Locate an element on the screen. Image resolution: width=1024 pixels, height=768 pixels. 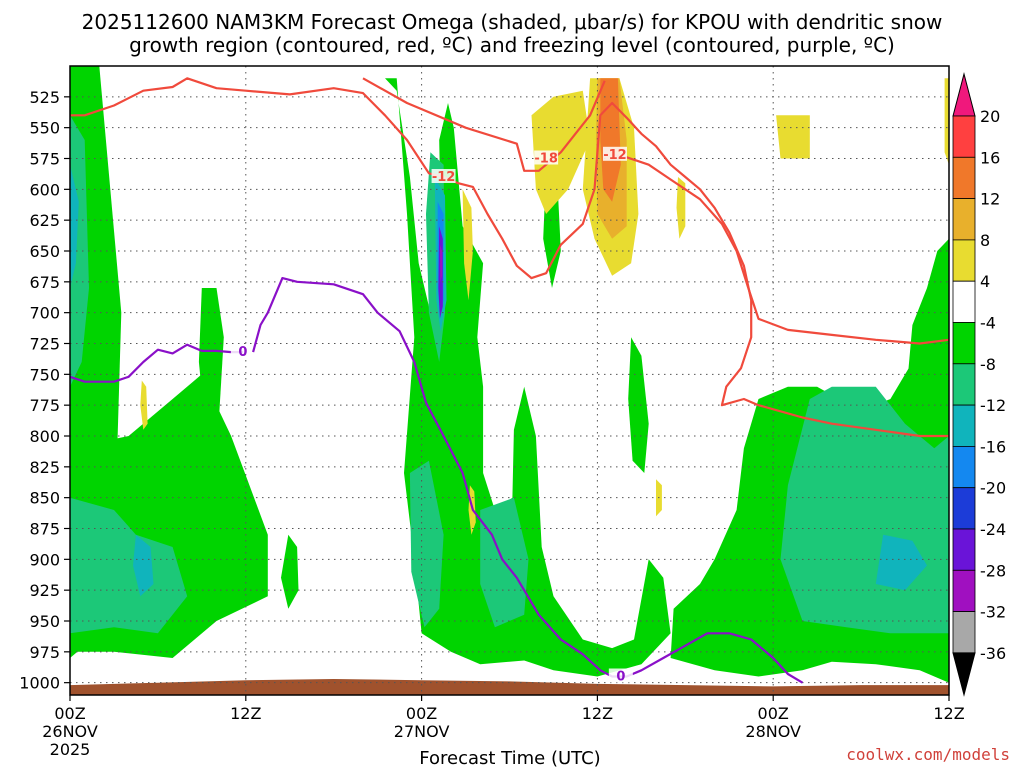
colorbar-bin--16 is located at coordinates (964, 425).